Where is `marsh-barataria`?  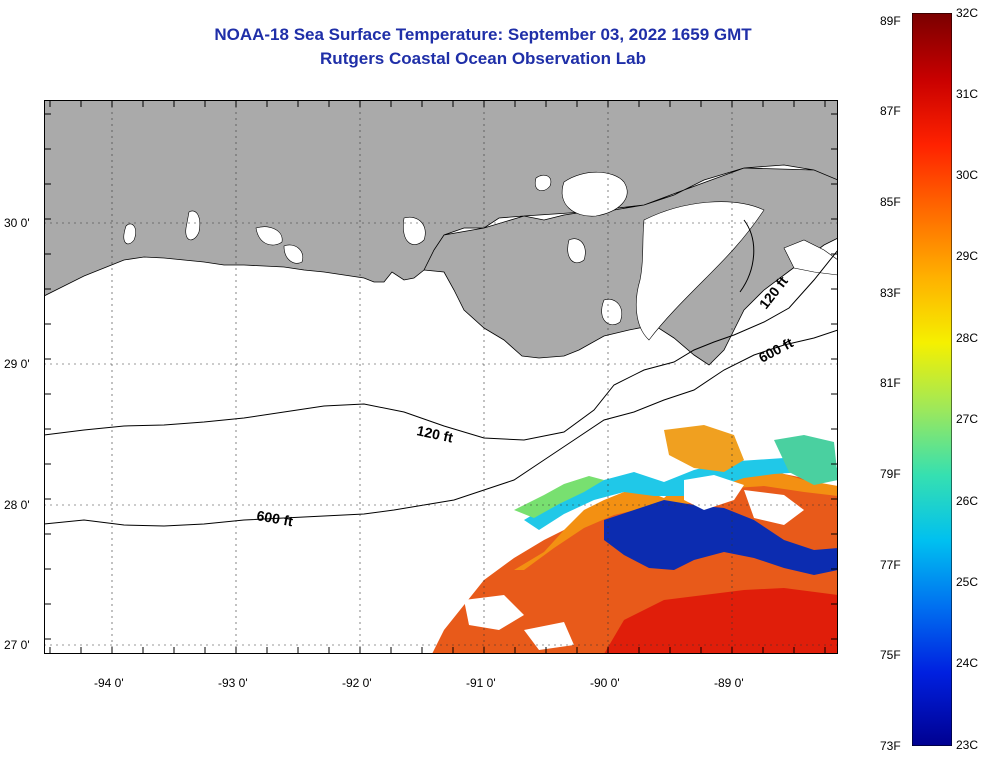 marsh-barataria is located at coordinates (576, 251).